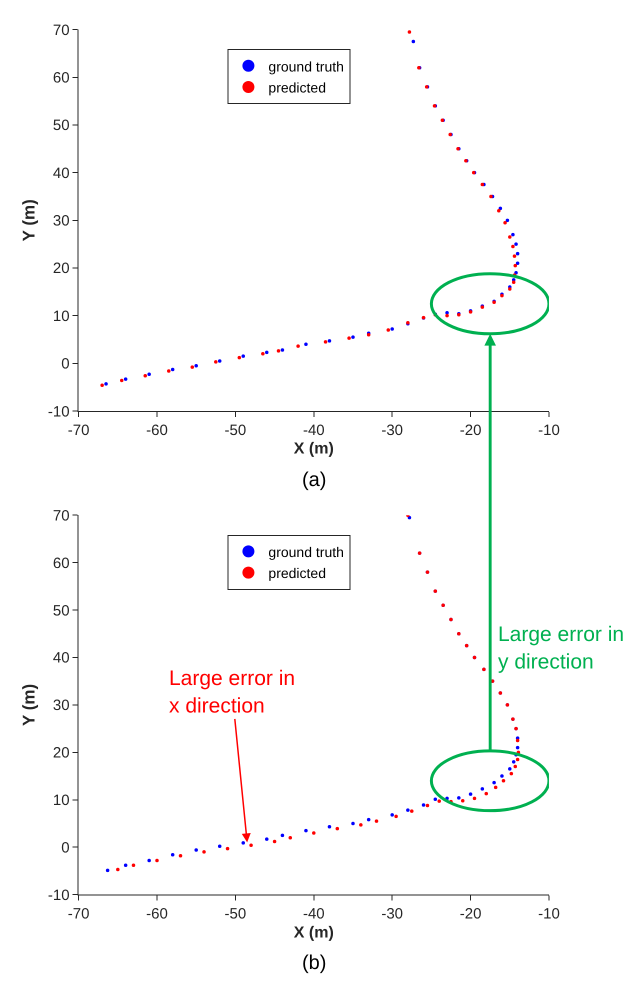  Describe the element at coordinates (314, 480) in the screenshot. I see `text: (a)` at that location.